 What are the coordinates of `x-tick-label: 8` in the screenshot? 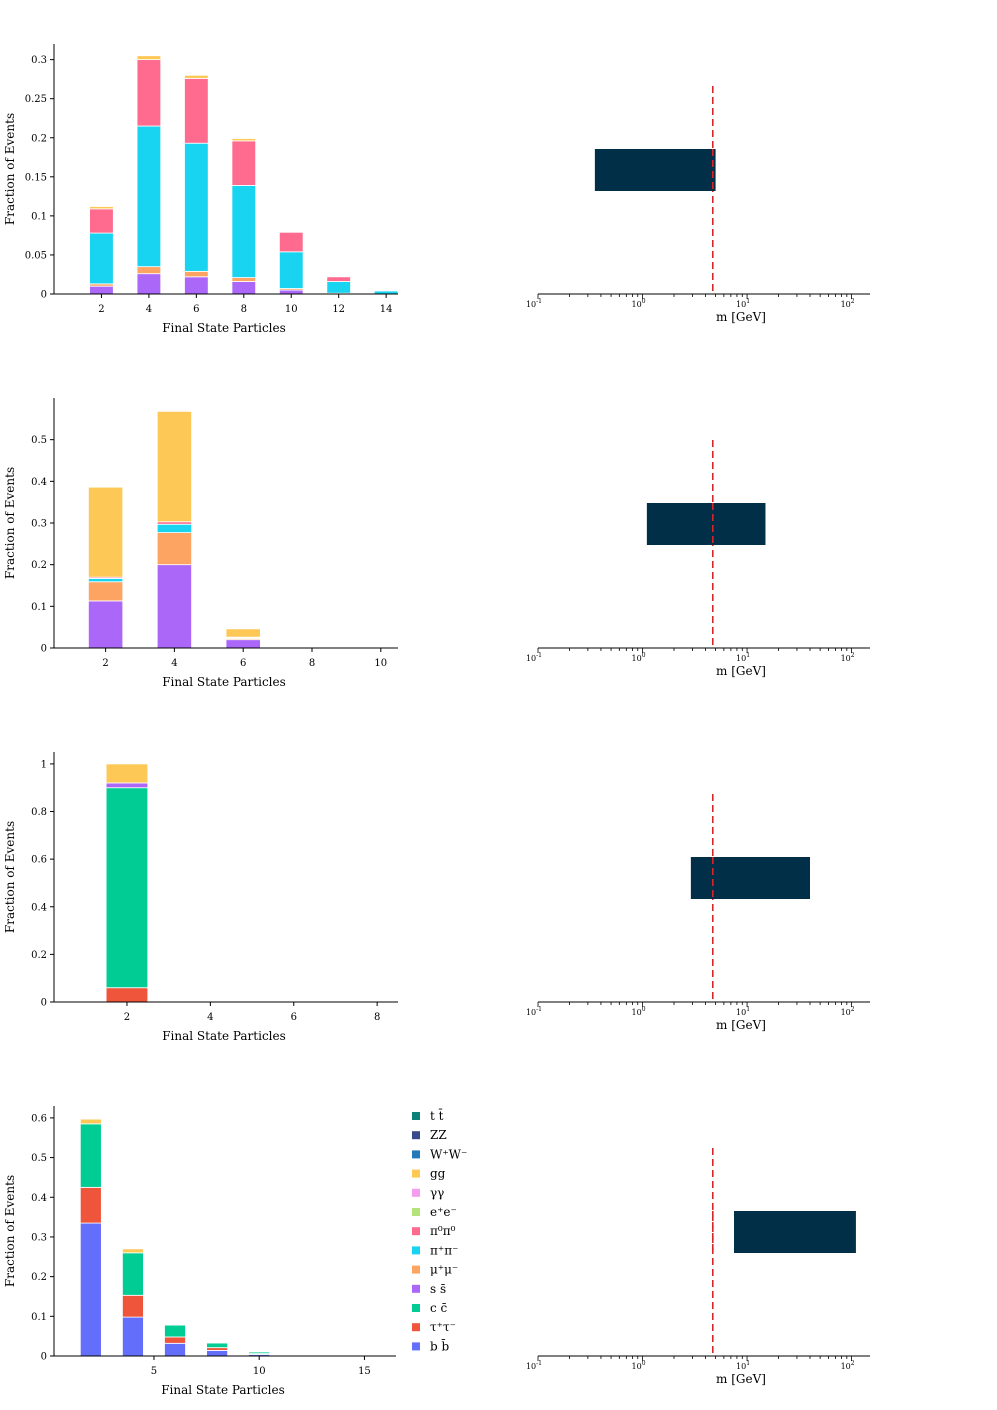 It's located at (377, 1017).